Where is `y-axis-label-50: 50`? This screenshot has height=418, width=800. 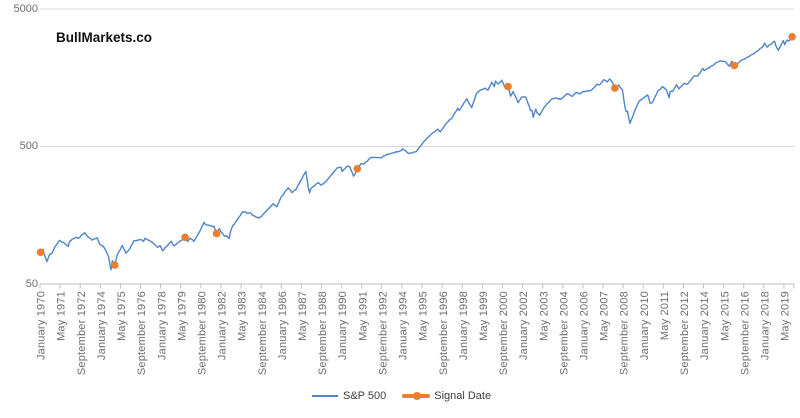 y-axis-label-50: 50 is located at coordinates (31, 284).